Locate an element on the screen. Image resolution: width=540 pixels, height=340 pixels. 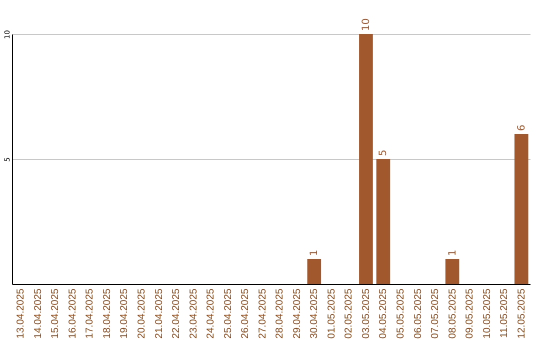
x-tick-label: 11.05.2025 is located at coordinates (504, 313).